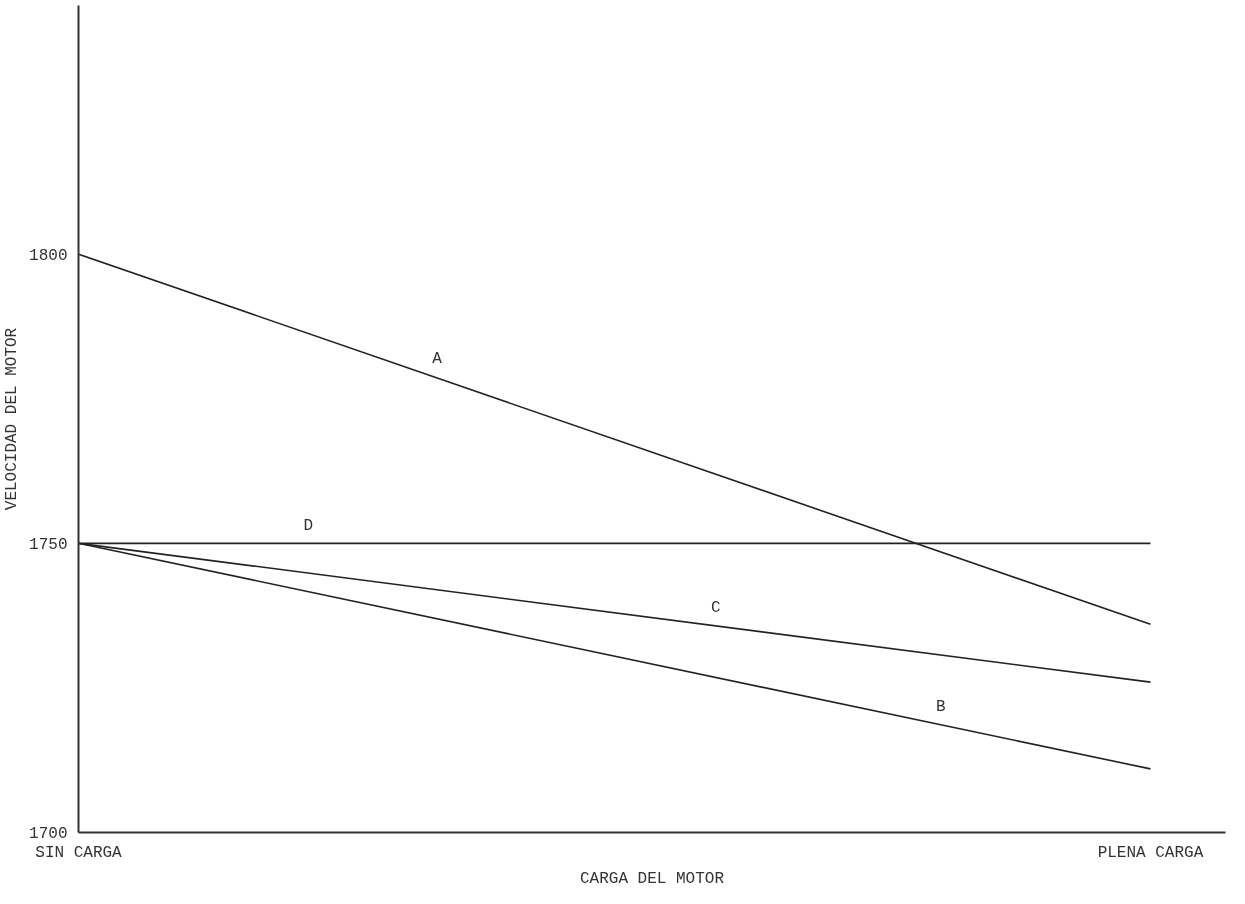  Describe the element at coordinates (79, 852) in the screenshot. I see `x-tick-label: SIN CARGA` at that location.